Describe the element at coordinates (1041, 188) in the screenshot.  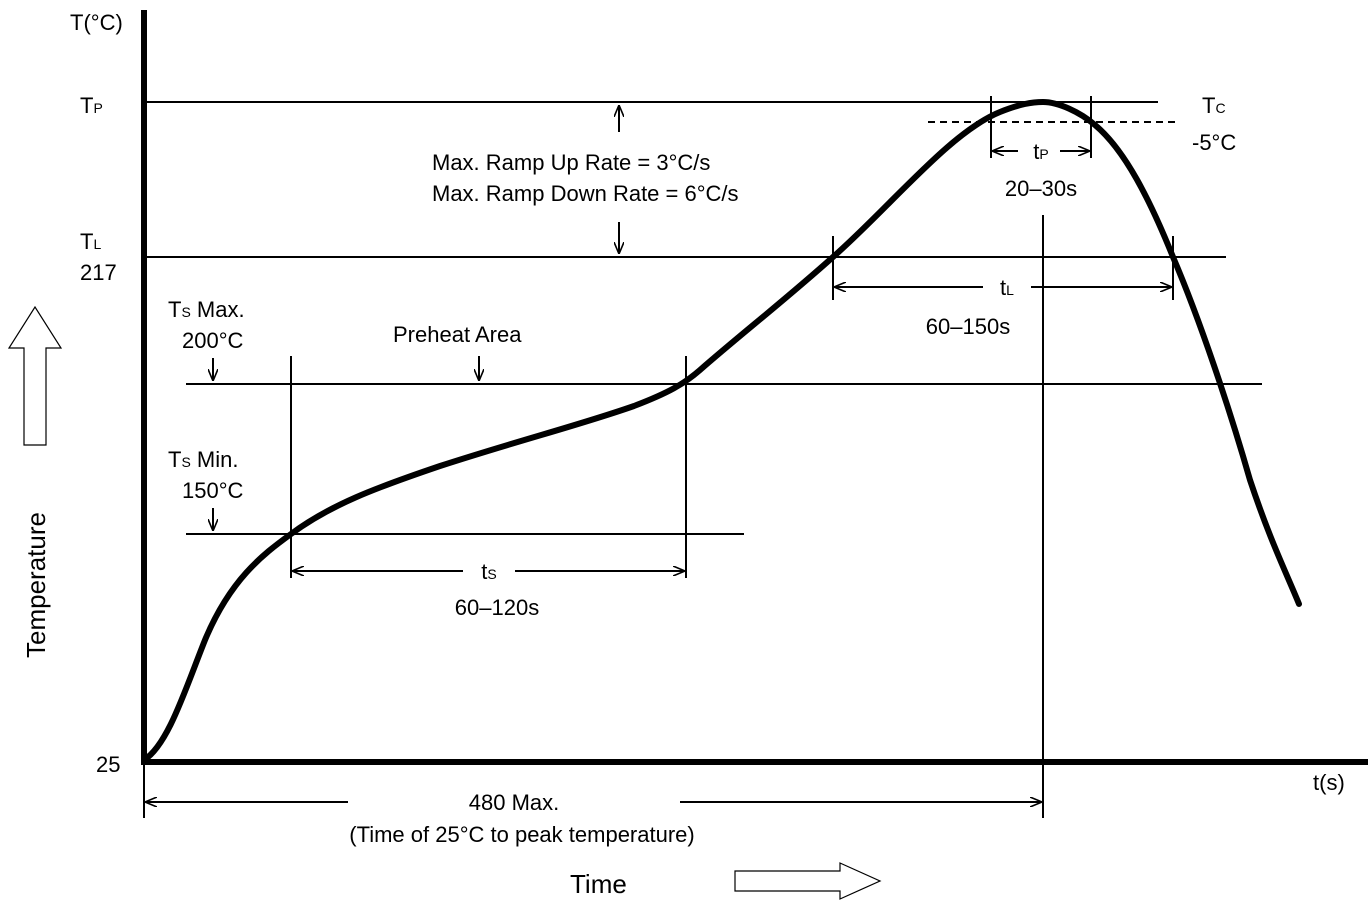
I see `tp-time-value: 20–30s` at that location.